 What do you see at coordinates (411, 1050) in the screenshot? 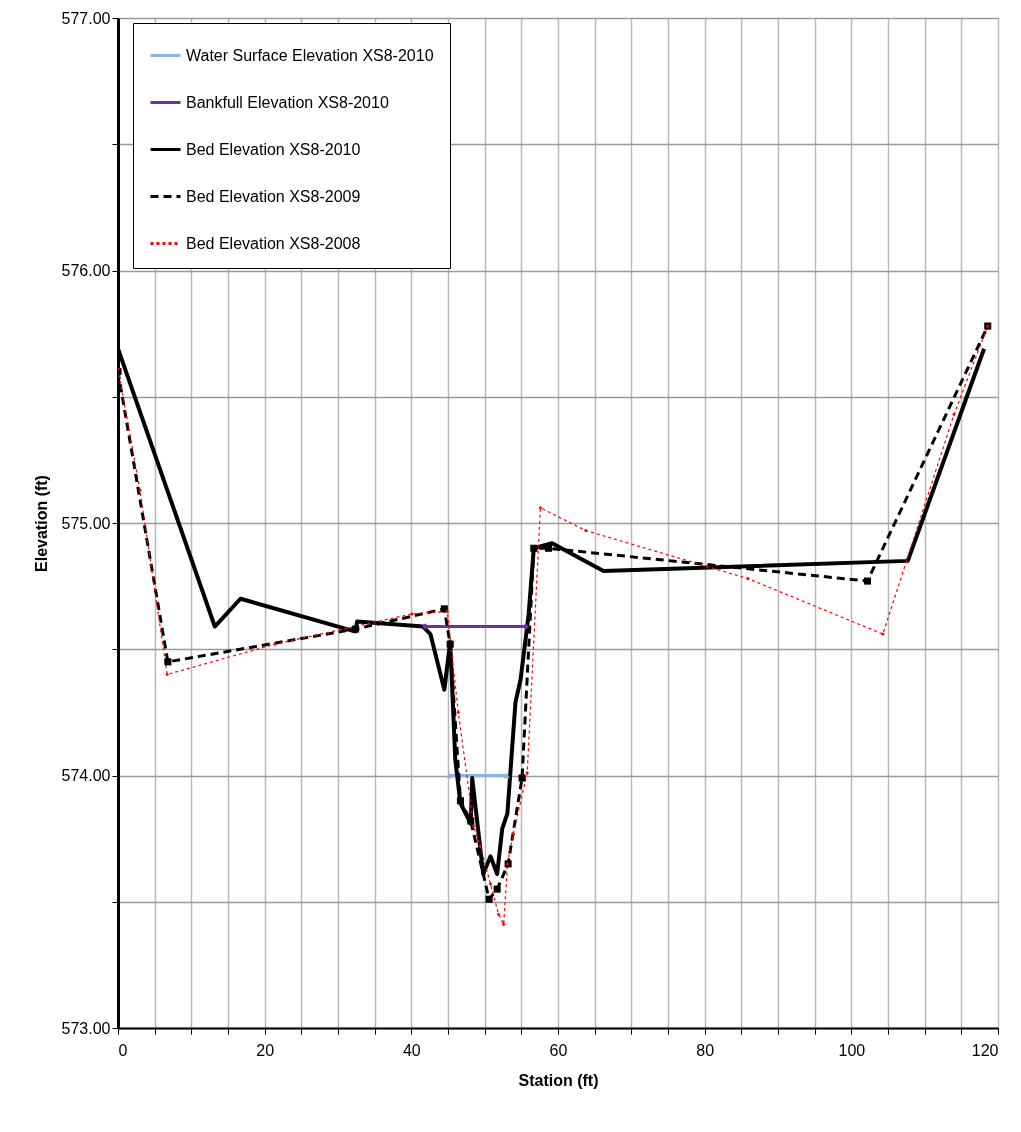
I see `x-tick-label: 40` at bounding box center [411, 1050].